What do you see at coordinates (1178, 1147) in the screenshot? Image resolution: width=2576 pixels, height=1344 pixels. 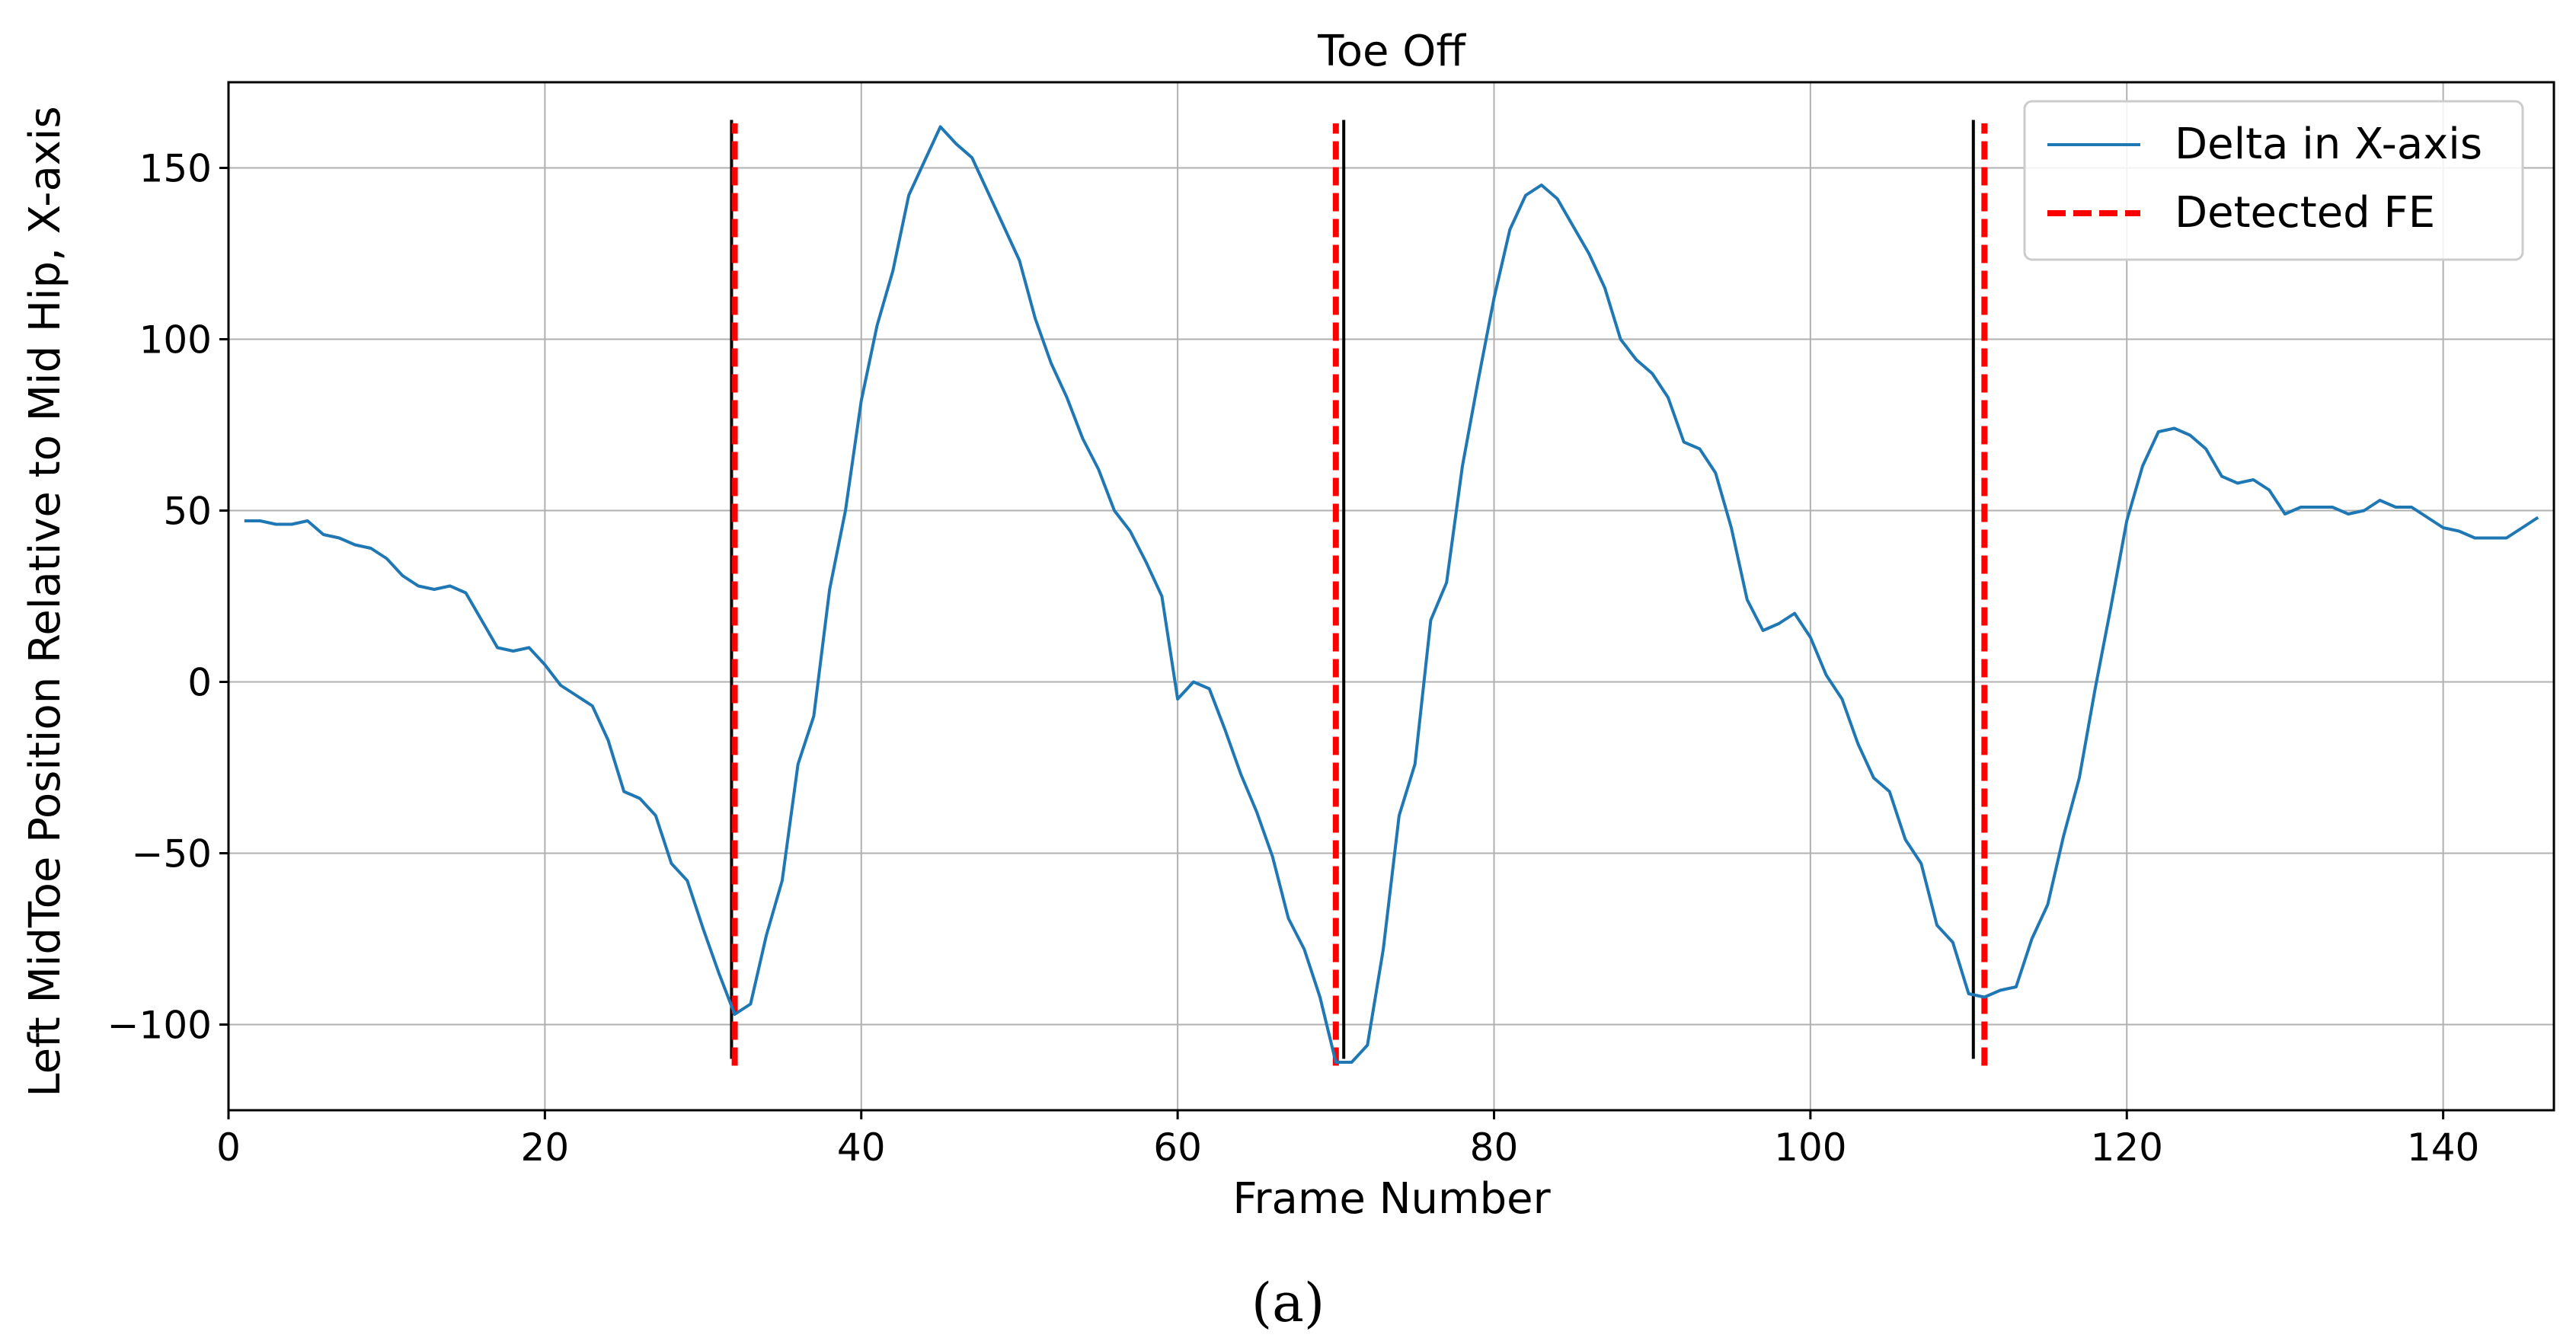 I see `x-tick-label: 60` at bounding box center [1178, 1147].